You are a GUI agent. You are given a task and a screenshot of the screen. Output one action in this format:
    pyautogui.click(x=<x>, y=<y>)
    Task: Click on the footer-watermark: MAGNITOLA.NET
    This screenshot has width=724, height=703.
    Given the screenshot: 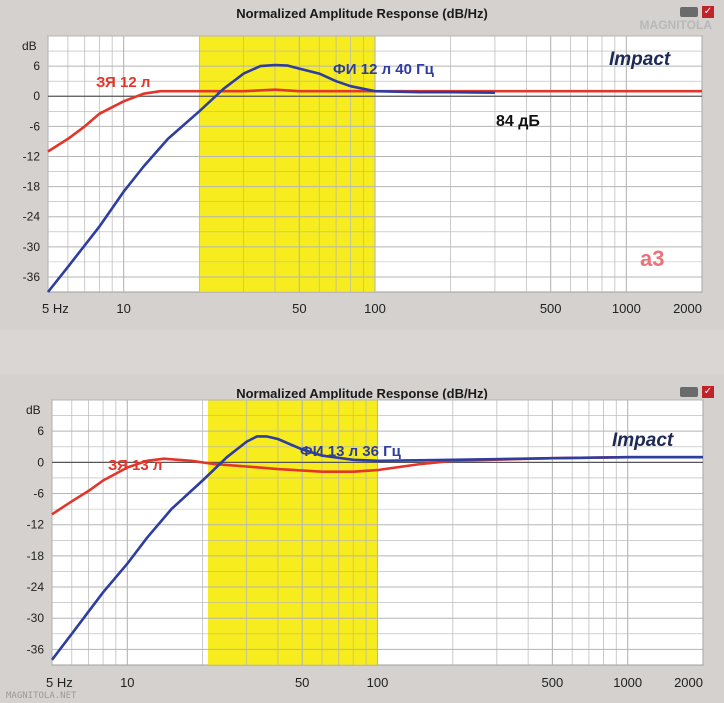 What is the action you would take?
    pyautogui.click(x=41, y=696)
    